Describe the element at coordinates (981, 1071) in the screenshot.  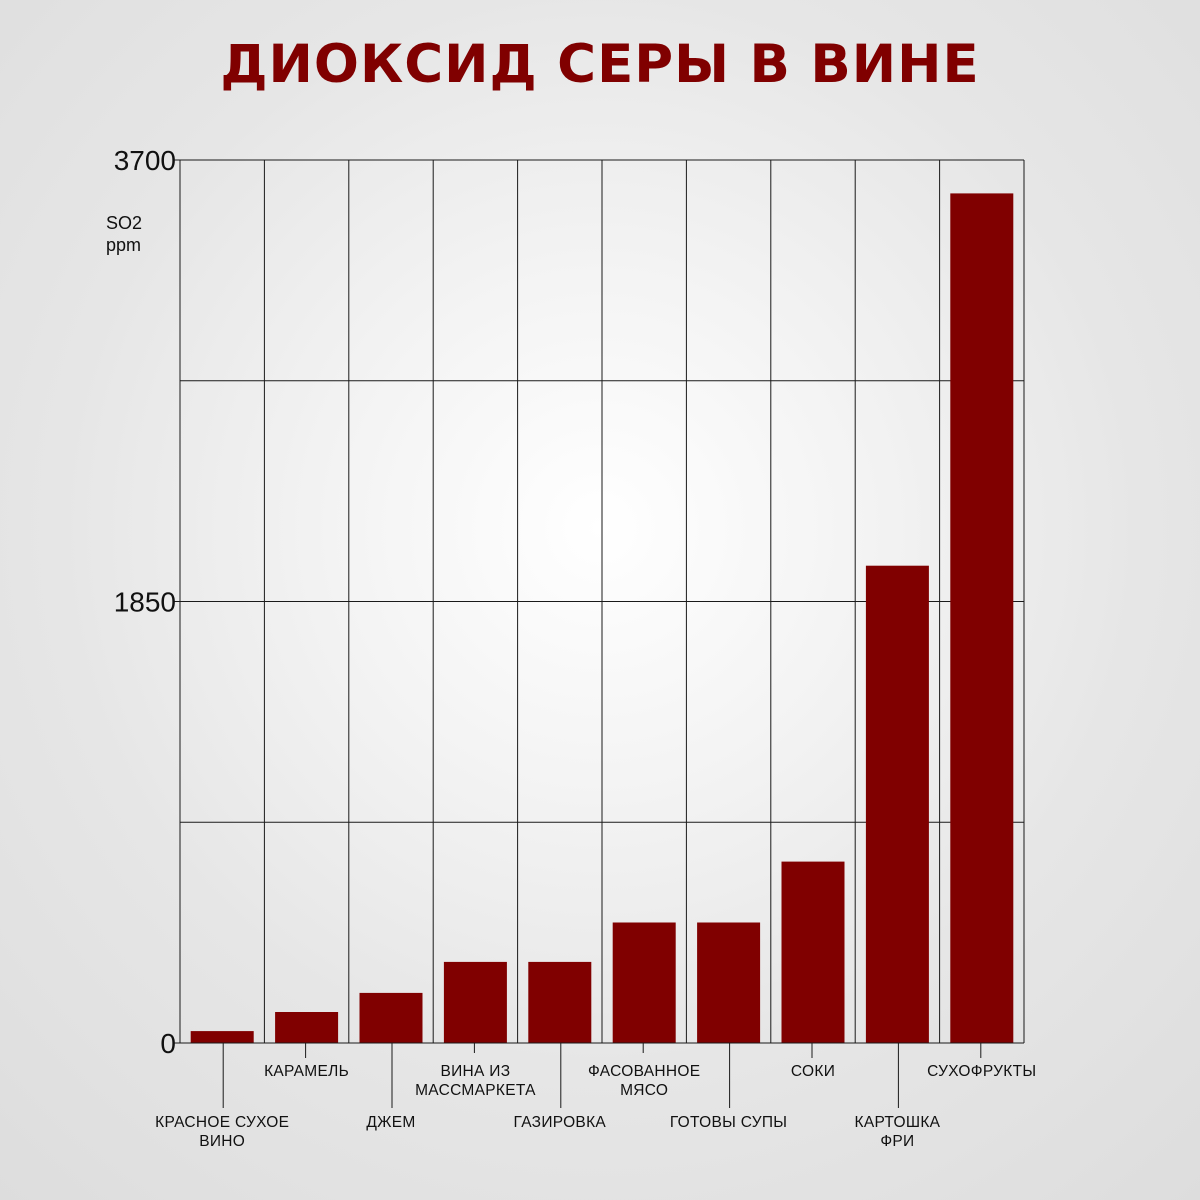
I see `category-label: СУХОФРУКТЫ` at that location.